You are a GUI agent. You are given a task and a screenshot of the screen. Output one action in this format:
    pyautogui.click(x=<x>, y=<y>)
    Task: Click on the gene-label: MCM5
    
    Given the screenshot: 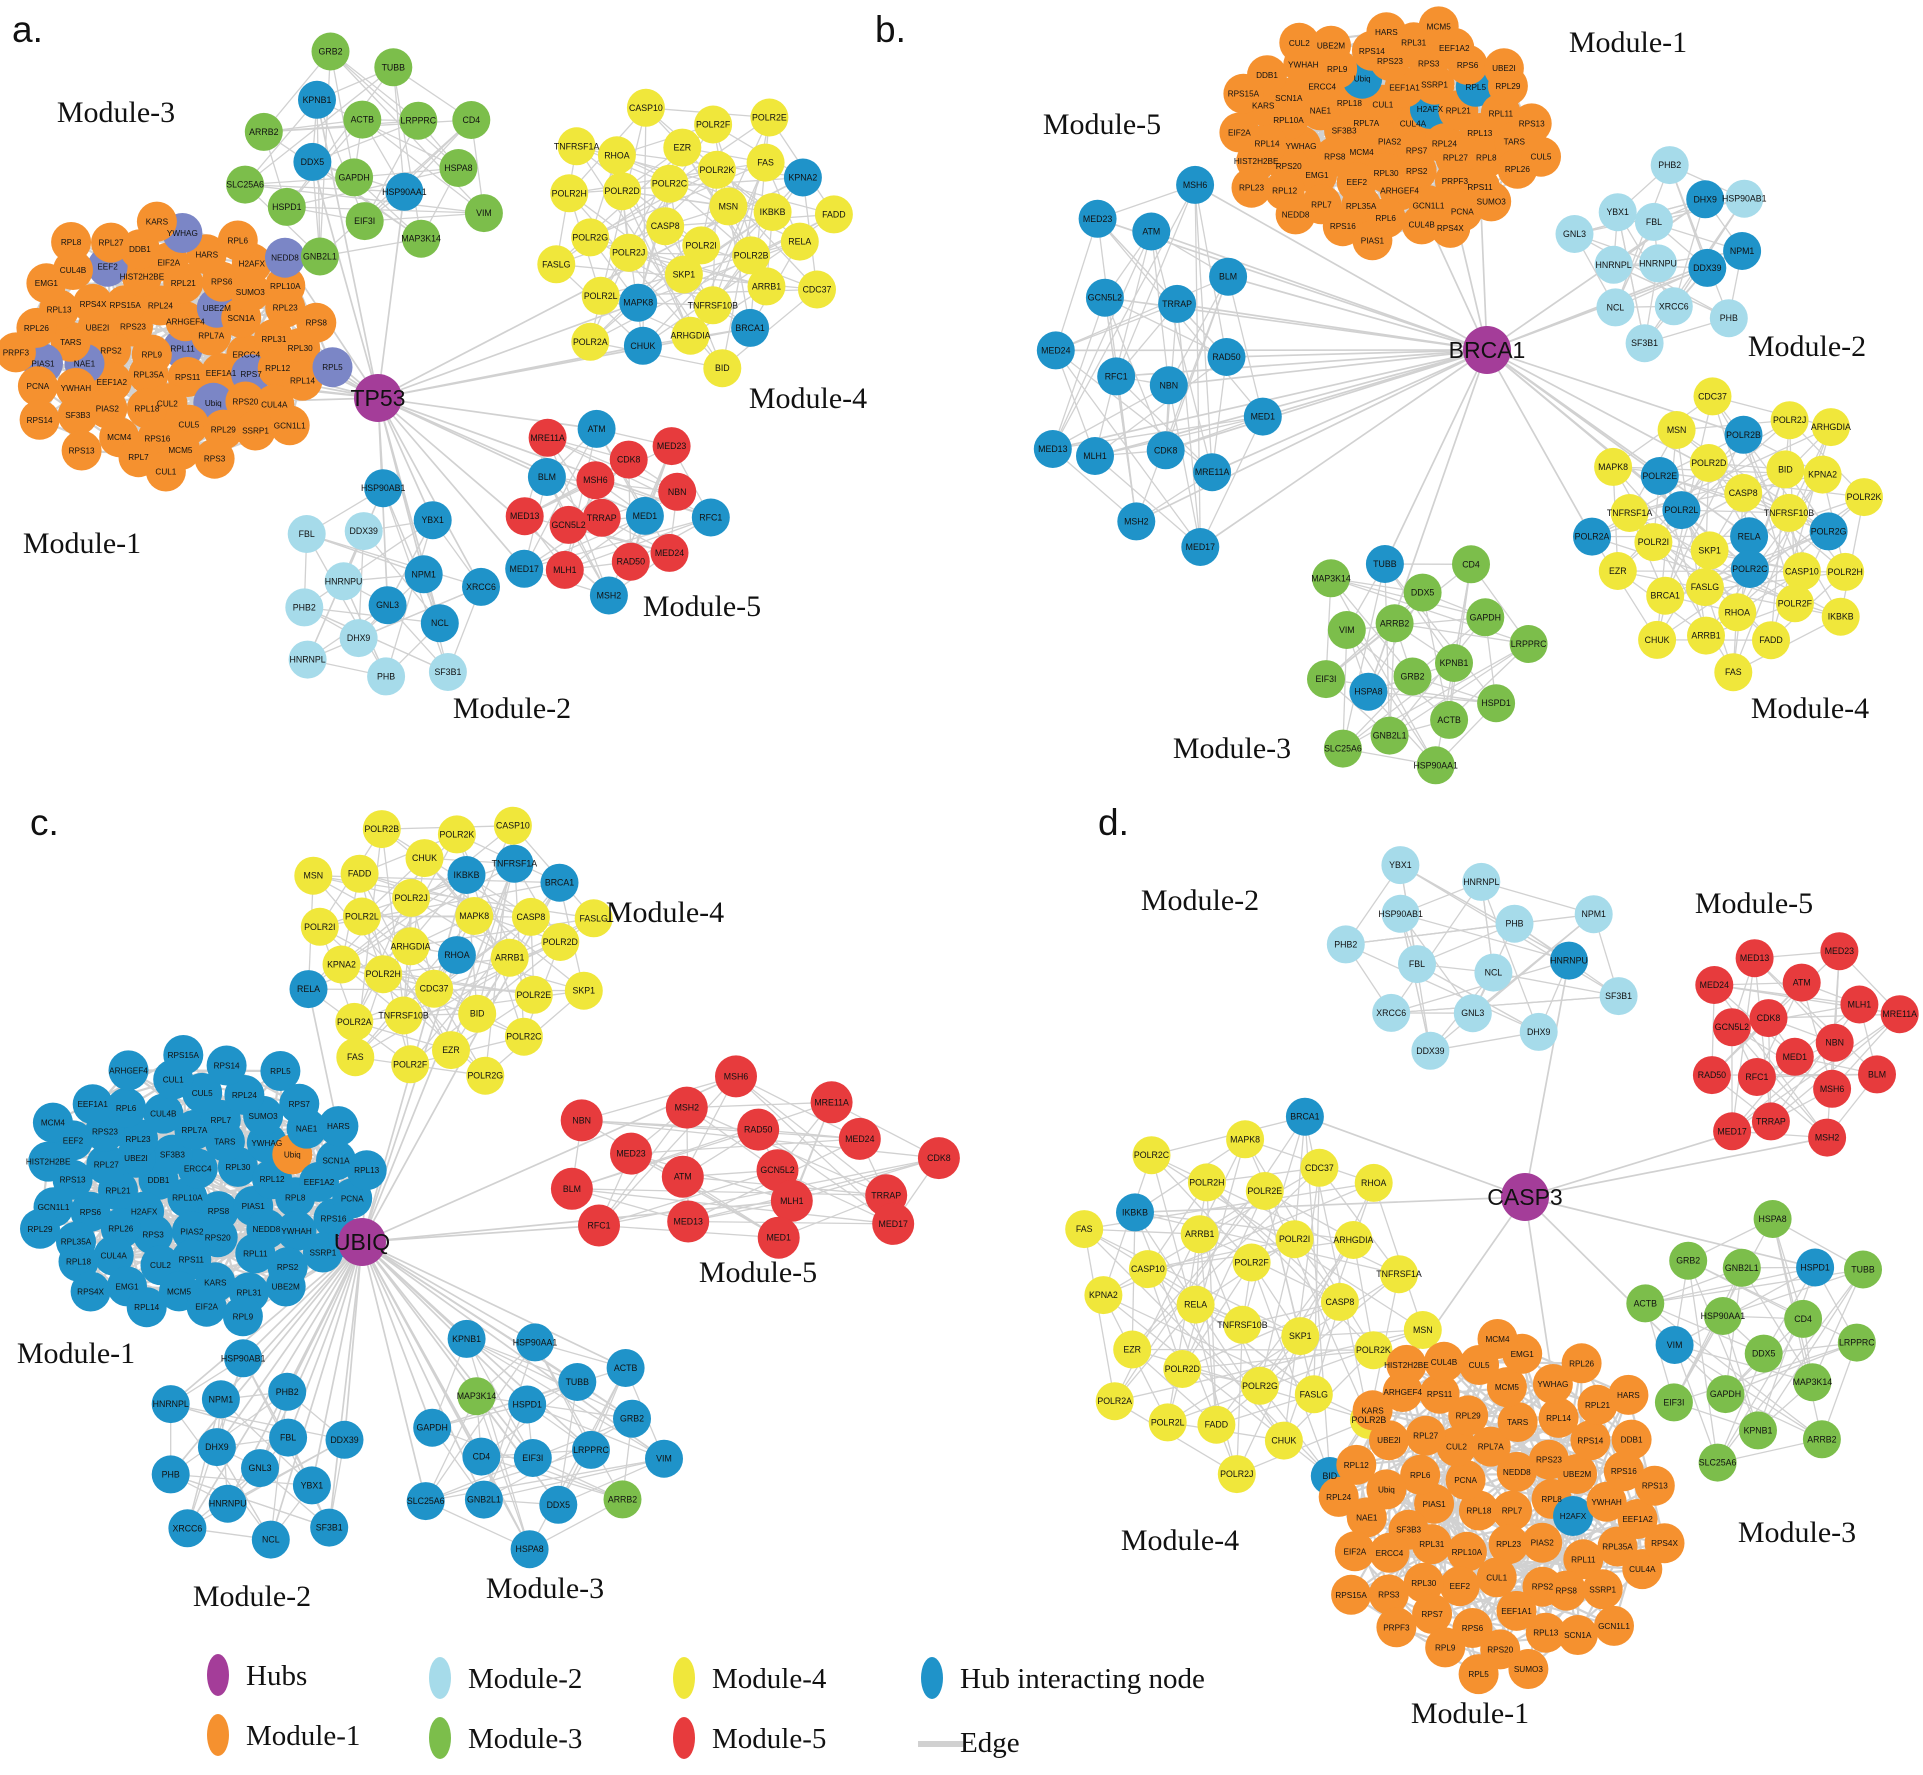 What is the action you would take?
    pyautogui.click(x=179, y=1291)
    